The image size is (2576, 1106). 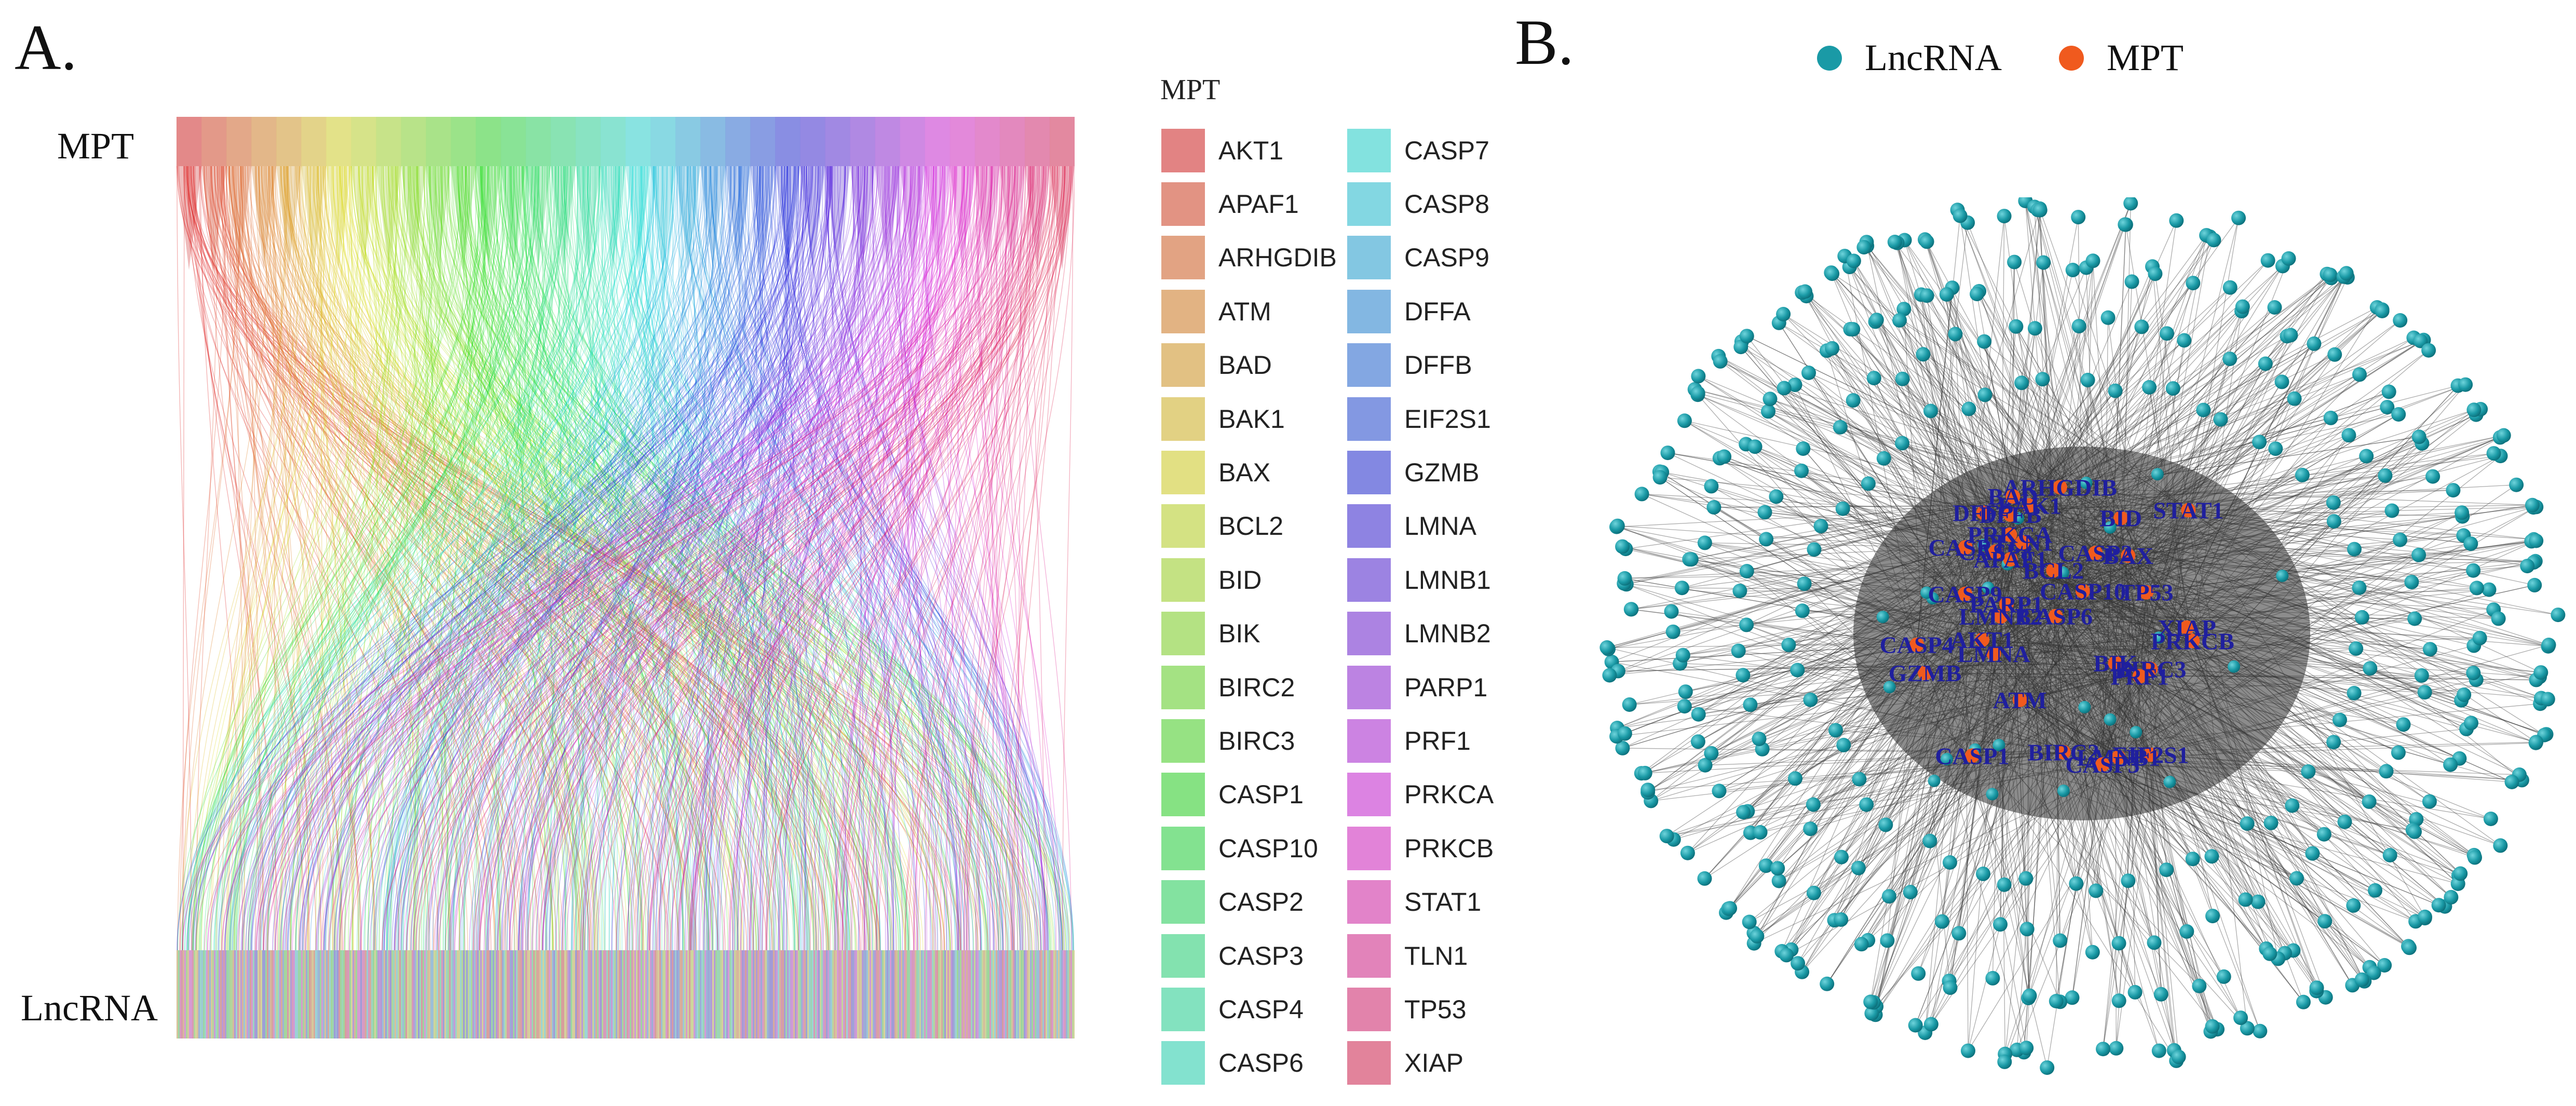 I want to click on legend-label: TP53, so click(x=1435, y=1009).